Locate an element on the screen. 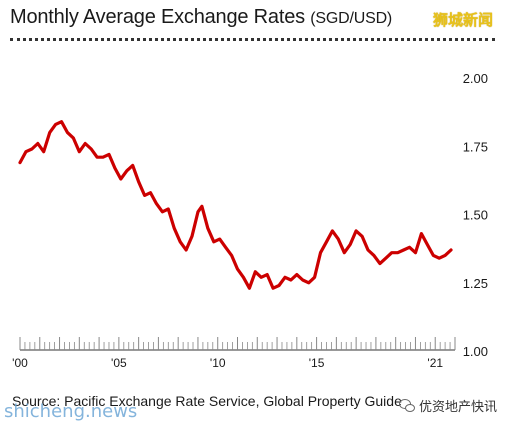 The height and width of the screenshot is (425, 505). watermark-bottom-right: 优资地产快讯 is located at coordinates (447, 405).